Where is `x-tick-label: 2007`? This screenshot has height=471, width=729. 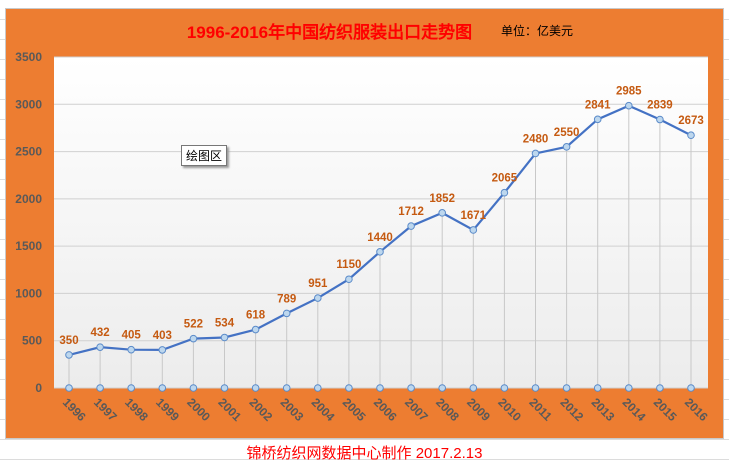
x-tick-label: 2007 is located at coordinates (416, 409).